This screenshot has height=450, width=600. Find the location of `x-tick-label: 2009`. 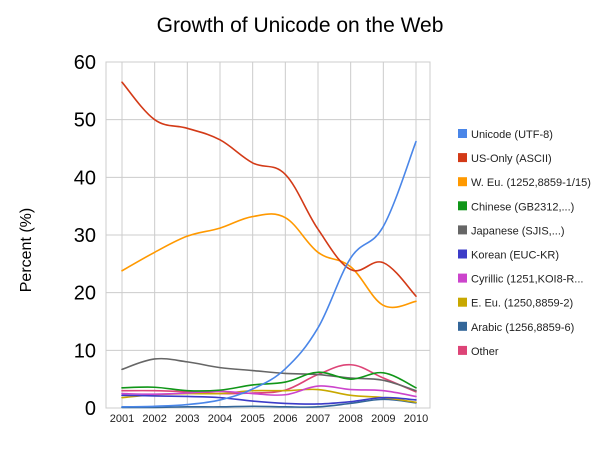

x-tick-label: 2009 is located at coordinates (383, 419).